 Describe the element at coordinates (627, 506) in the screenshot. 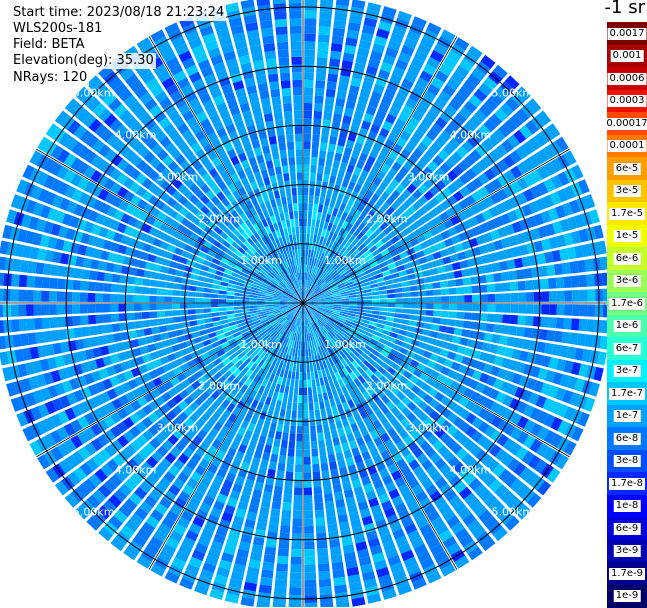

I see `colorbar-tick-label: 1e-8` at that location.